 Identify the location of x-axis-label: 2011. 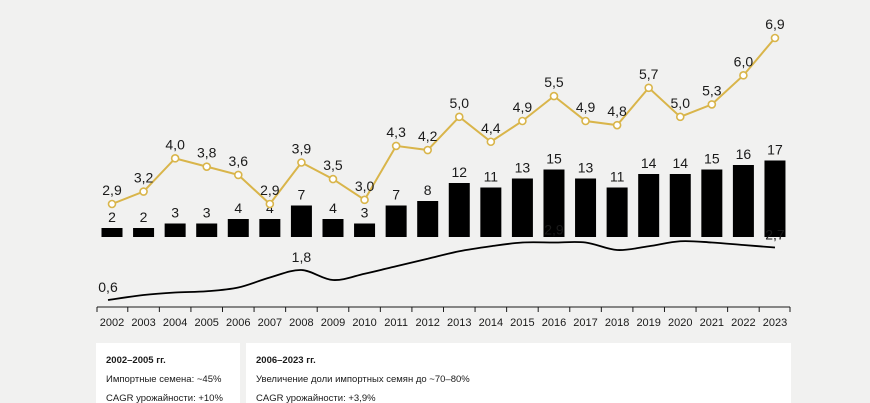
(396, 323).